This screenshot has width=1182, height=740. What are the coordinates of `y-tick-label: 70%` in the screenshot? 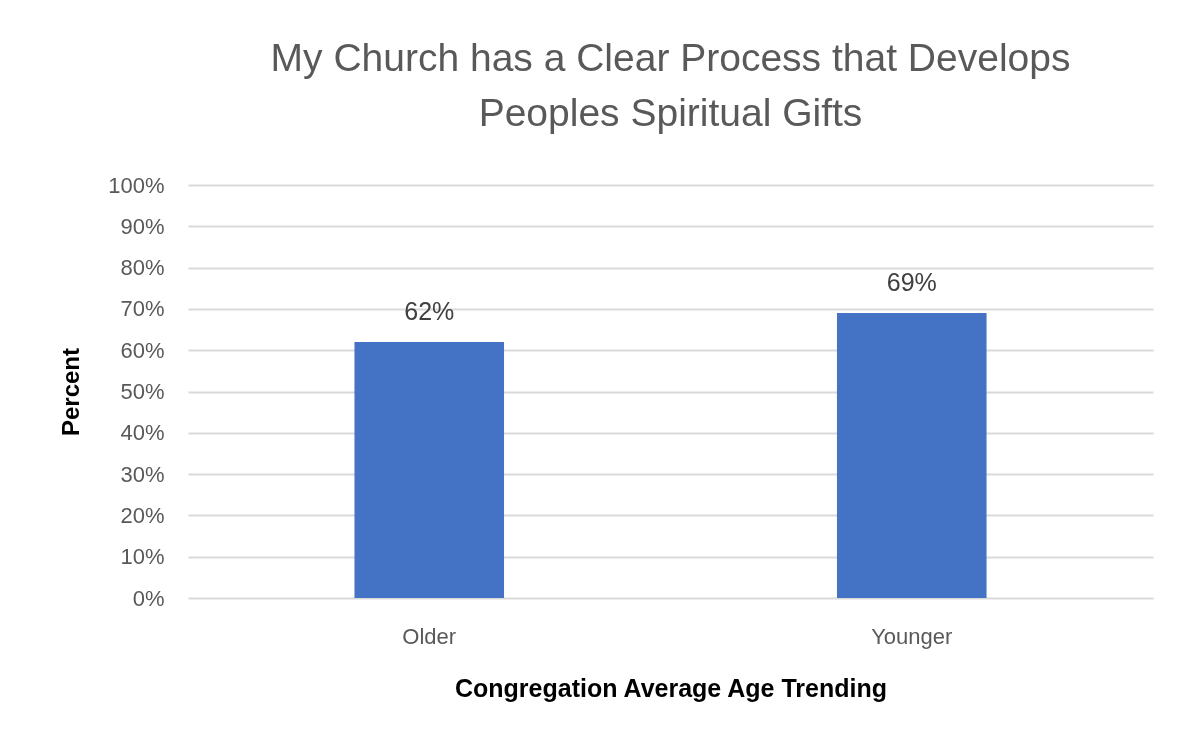 It's located at (142, 309).